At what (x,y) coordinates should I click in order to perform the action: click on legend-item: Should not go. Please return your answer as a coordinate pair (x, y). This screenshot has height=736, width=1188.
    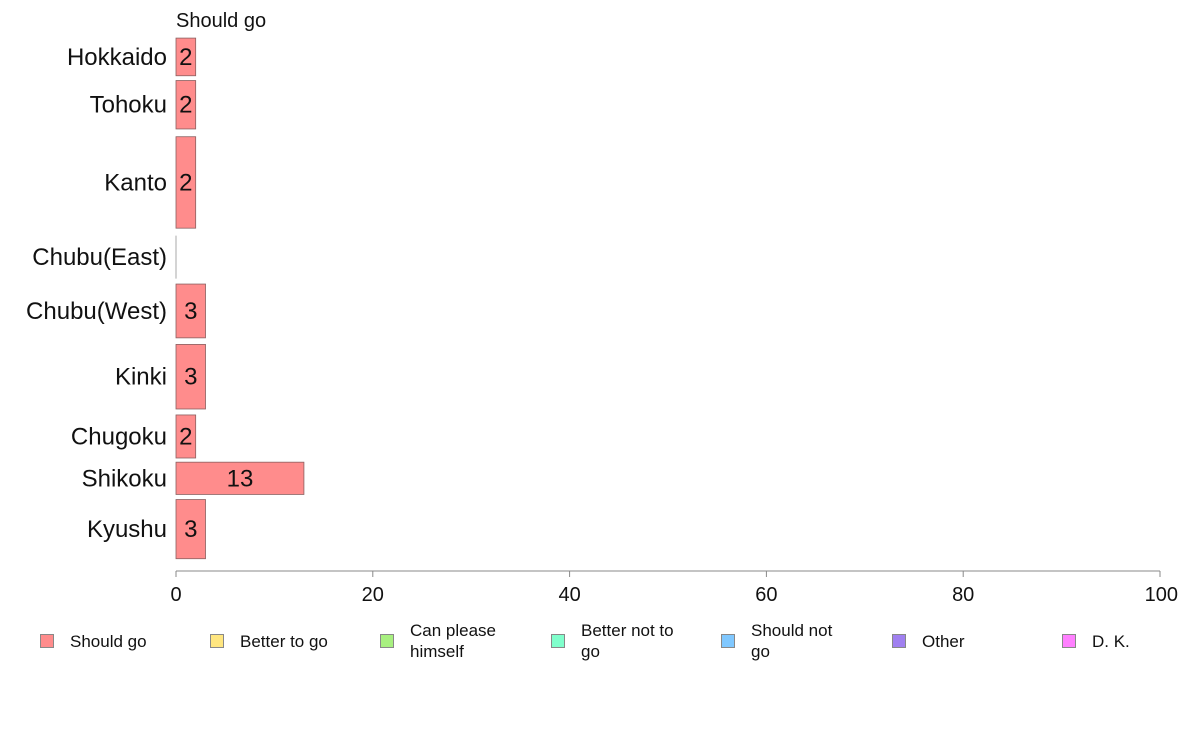
    Looking at the image, I should click on (786, 641).